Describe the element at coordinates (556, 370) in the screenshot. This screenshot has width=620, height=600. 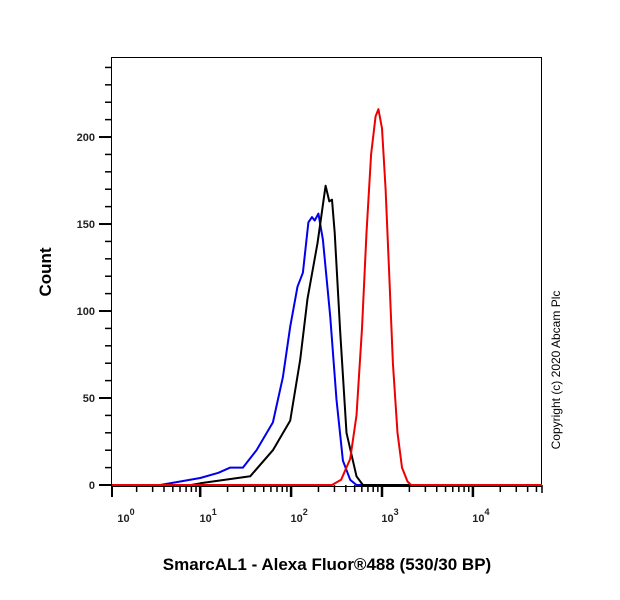
I see `copyright-text: Copyright (c) 2020 Abcam Plc` at that location.